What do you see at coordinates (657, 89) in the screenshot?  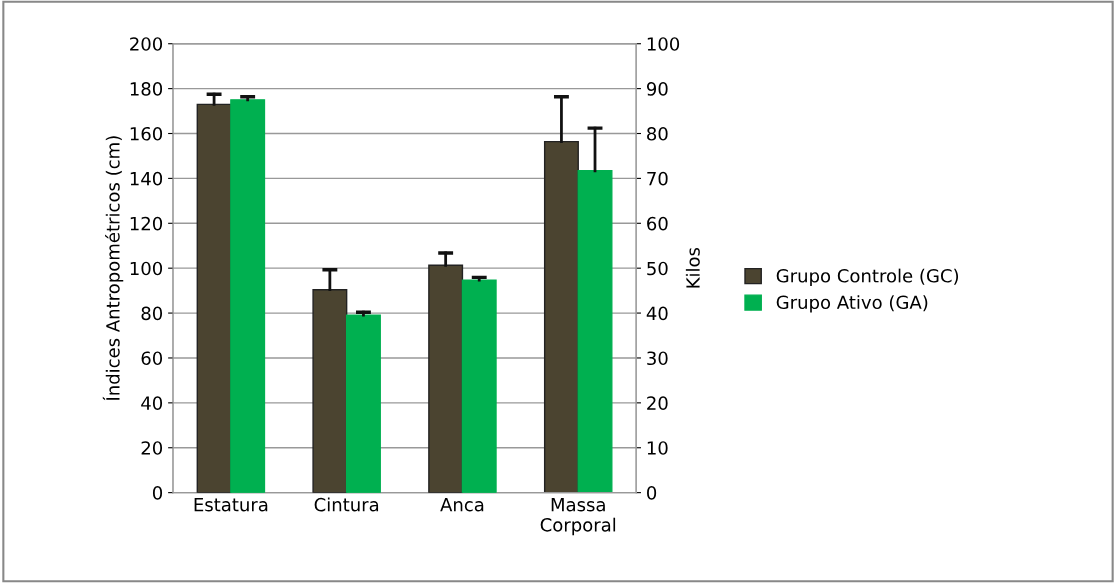 I see `y2-tick-label: 90` at bounding box center [657, 89].